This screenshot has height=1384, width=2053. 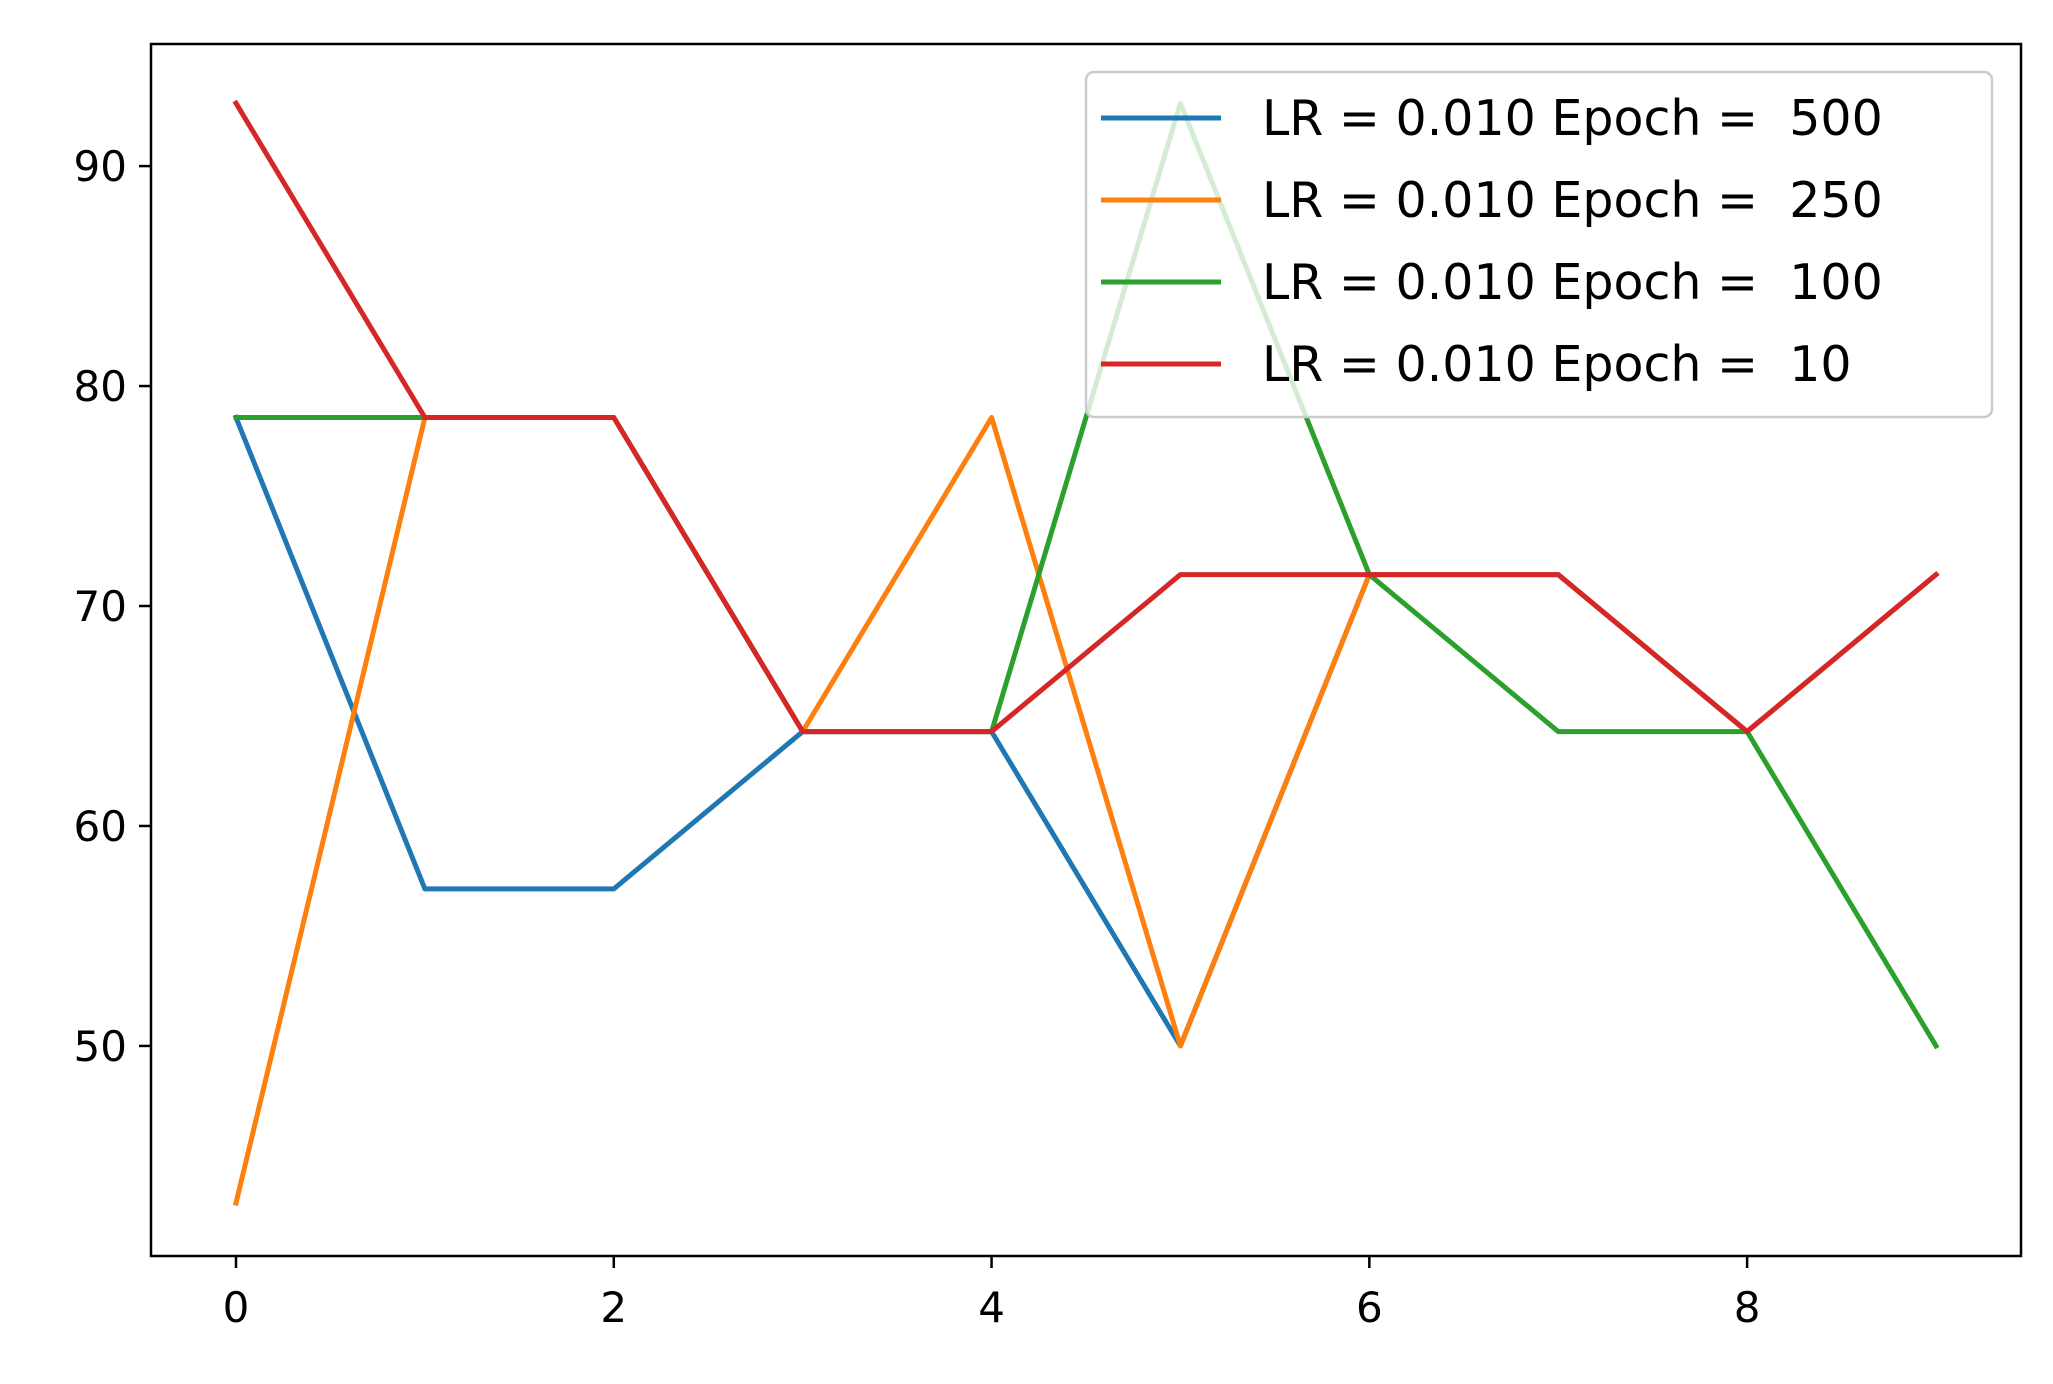 I want to click on y-axis: 50 60 70 80 90, so click(x=112, y=606).